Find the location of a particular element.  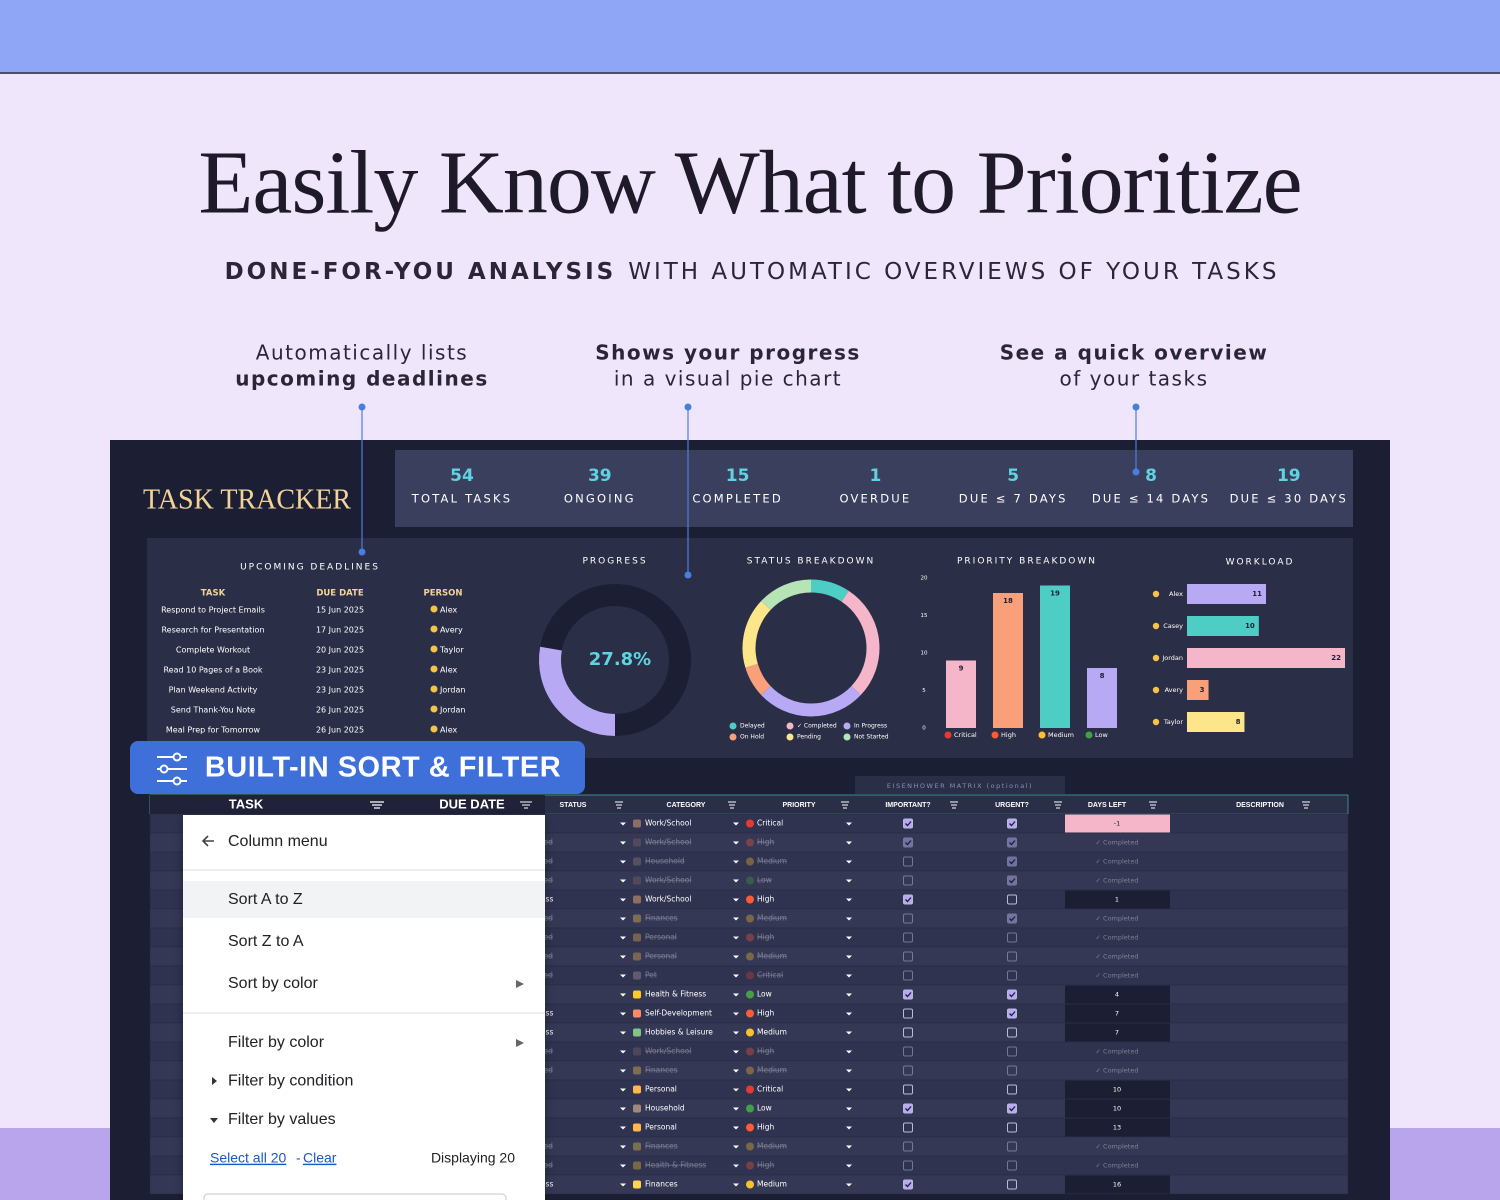

checkmark is located at coordinates (1012, 919).